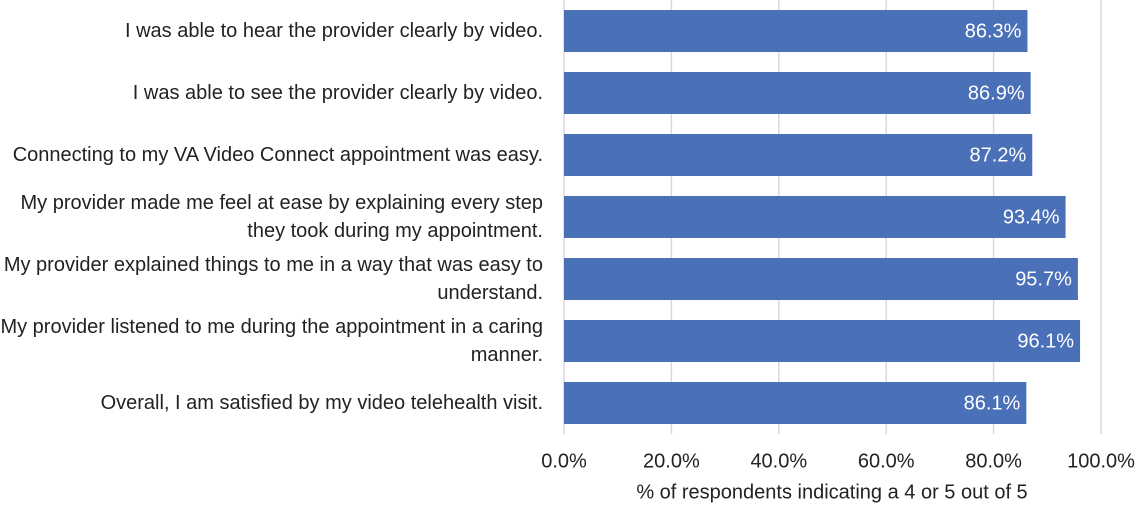  What do you see at coordinates (1031, 217) in the screenshot?
I see `data-label: 93.4%` at bounding box center [1031, 217].